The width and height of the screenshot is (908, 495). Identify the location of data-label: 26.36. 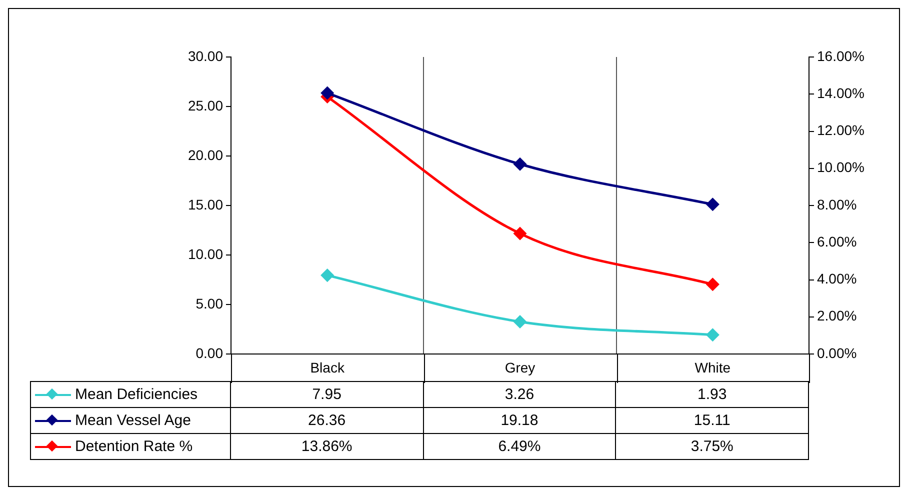
(327, 420).